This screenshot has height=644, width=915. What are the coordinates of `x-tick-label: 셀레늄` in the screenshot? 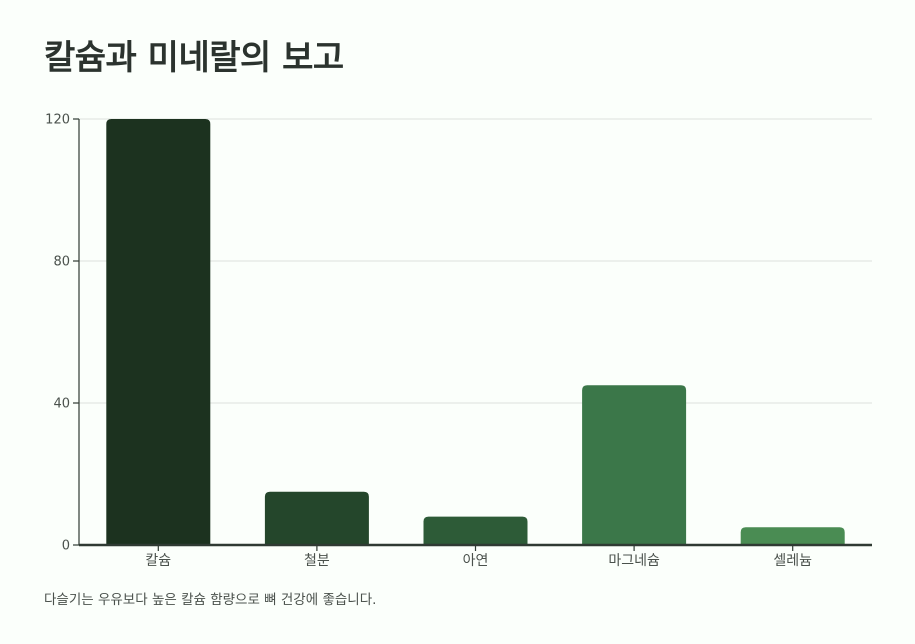 It's located at (792, 561).